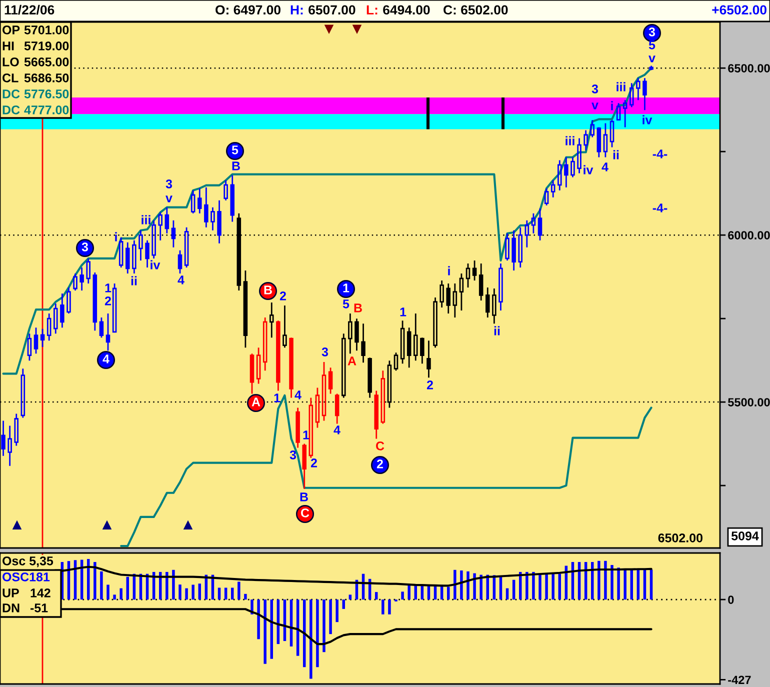 The height and width of the screenshot is (687, 770). Describe the element at coordinates (731, 600) in the screenshot. I see `y-tick-label: 0` at that location.